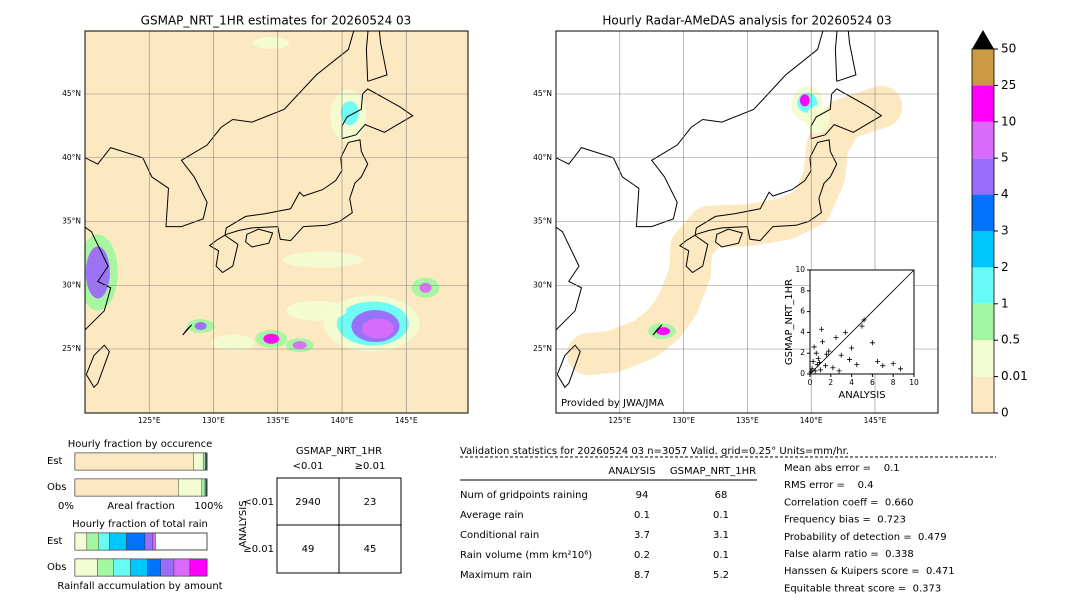 Image resolution: width=1080 pixels, height=612 pixels. Describe the element at coordinates (872, 382) in the screenshot. I see `x-tick-label: 6` at that location.